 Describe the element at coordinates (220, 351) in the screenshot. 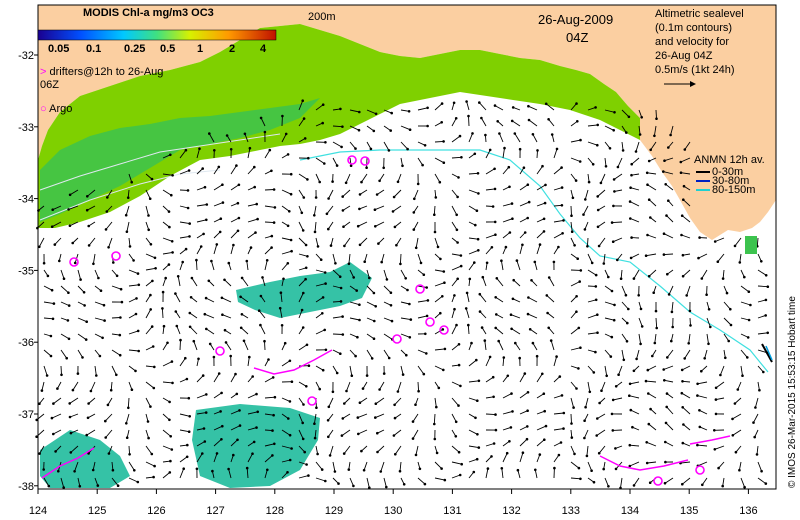

I see `argo-float` at that location.